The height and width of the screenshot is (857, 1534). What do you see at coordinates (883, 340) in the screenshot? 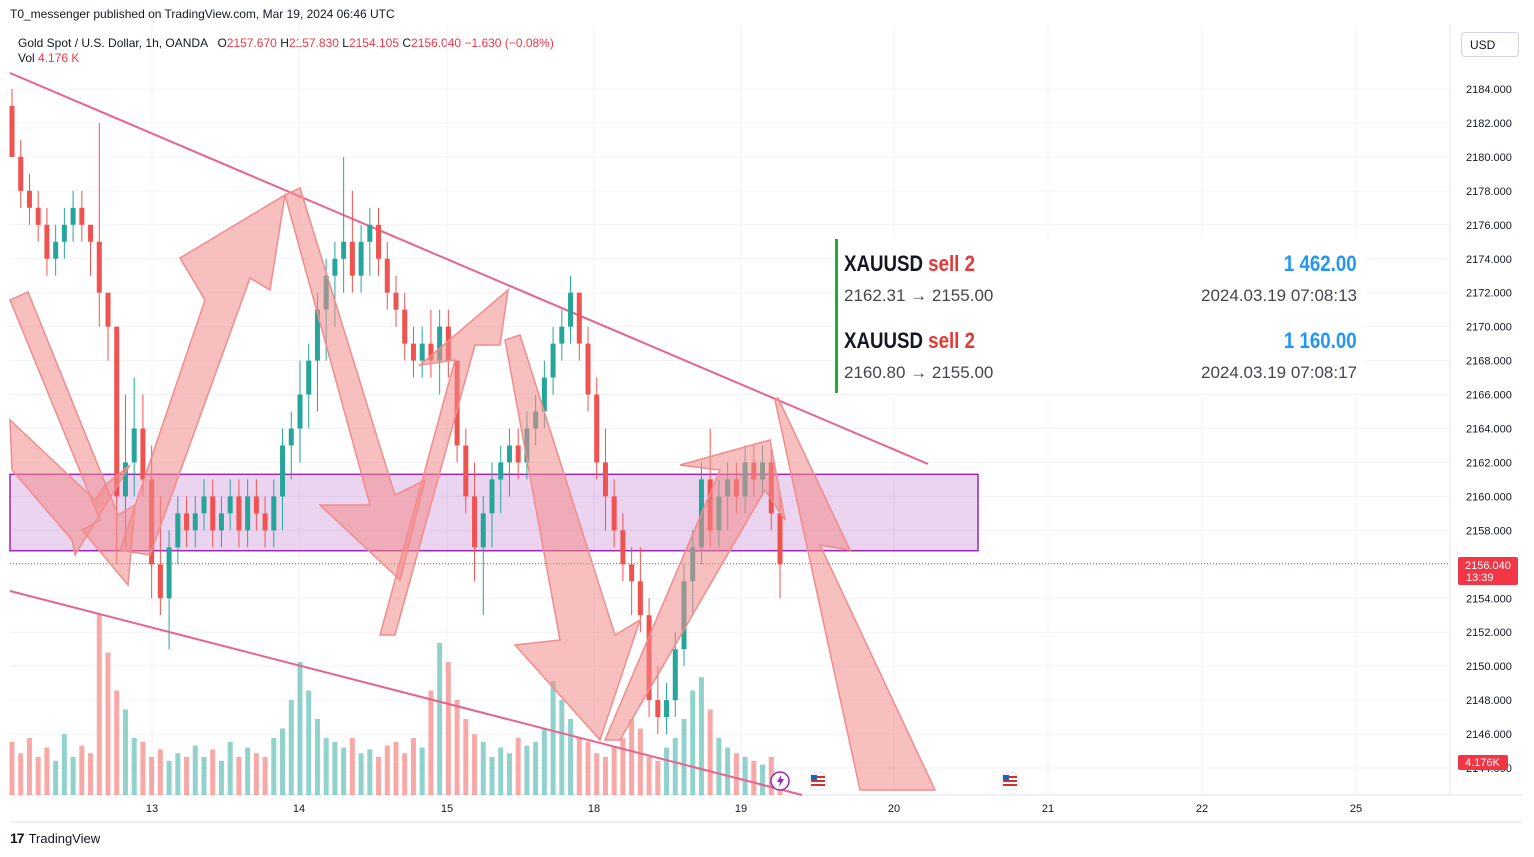
I see `trade-symbol-text: XAUUSD` at bounding box center [883, 340].